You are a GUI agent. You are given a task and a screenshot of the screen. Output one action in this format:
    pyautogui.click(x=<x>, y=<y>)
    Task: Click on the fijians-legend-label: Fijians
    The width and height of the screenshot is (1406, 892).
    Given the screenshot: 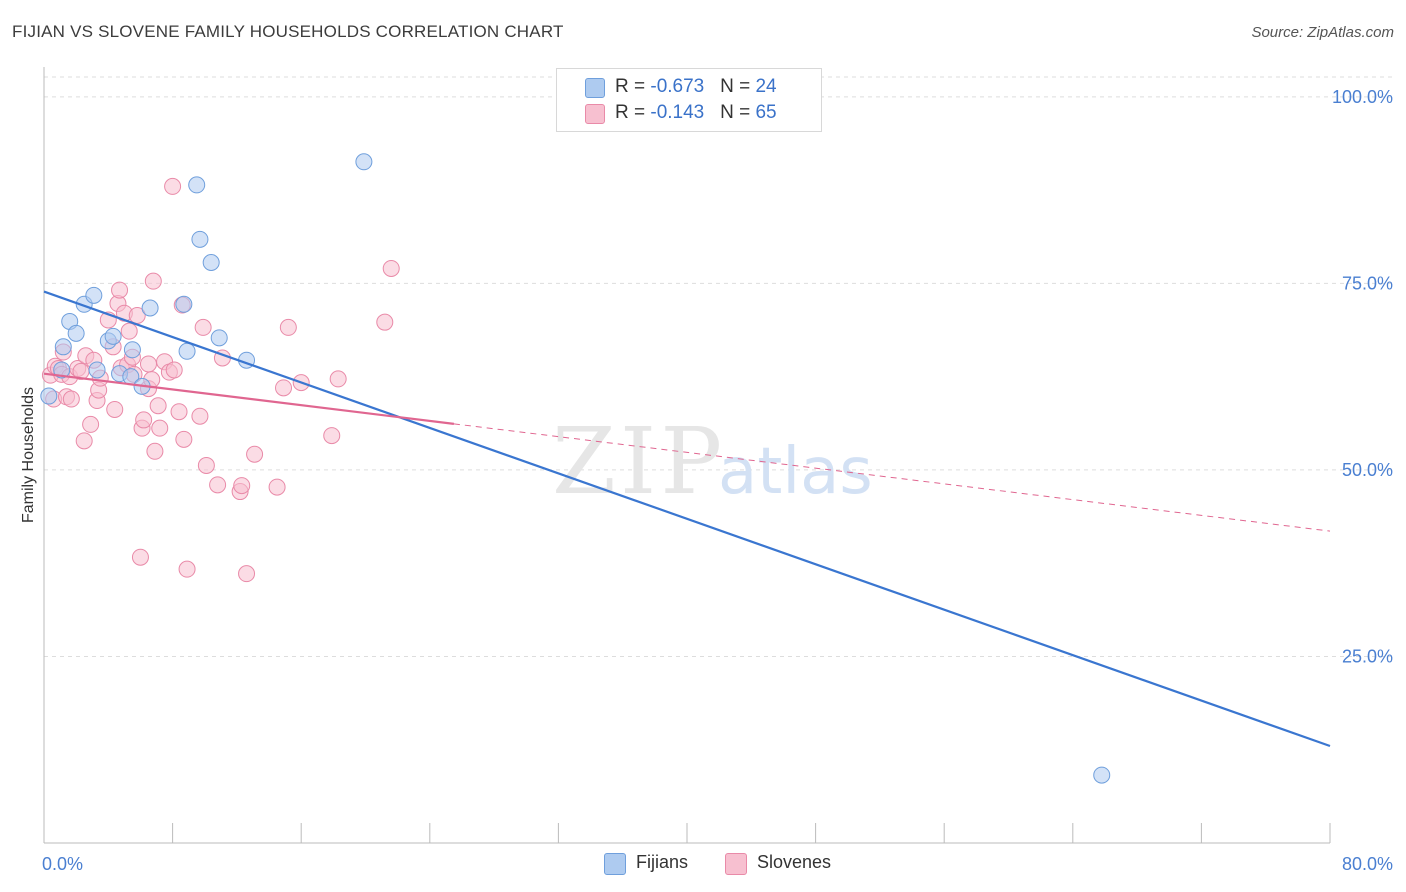 What is the action you would take?
    pyautogui.click(x=662, y=862)
    